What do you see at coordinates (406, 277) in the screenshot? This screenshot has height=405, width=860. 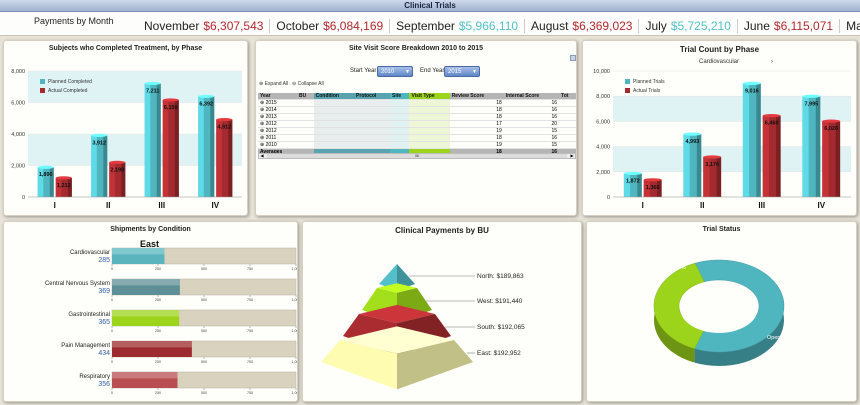 I see `pyramid-right-face` at bounding box center [406, 277].